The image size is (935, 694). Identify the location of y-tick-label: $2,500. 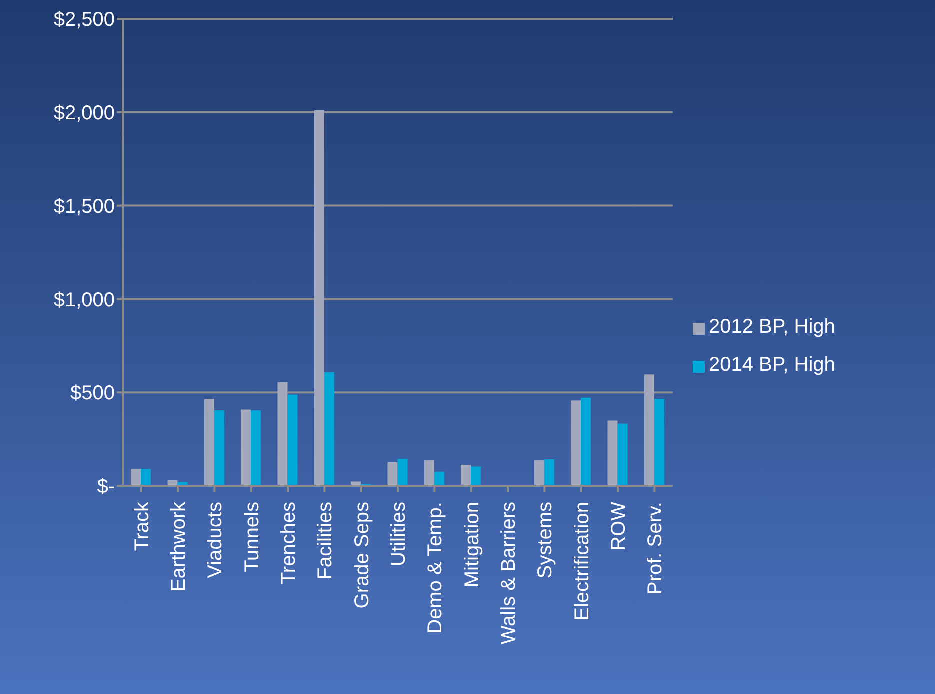
(84, 20).